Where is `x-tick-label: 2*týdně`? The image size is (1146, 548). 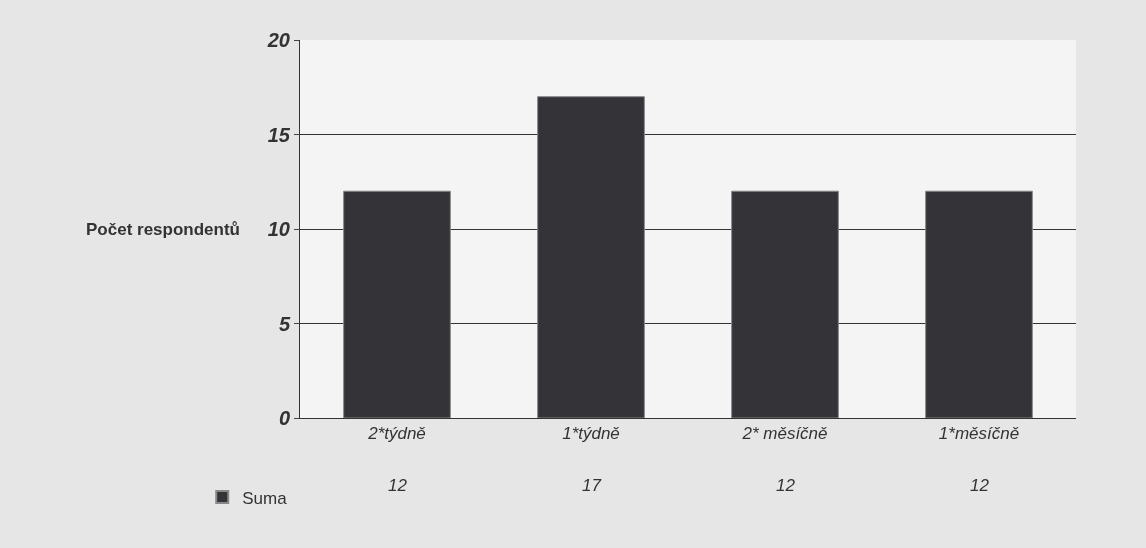 x-tick-label: 2*týdně is located at coordinates (396, 434).